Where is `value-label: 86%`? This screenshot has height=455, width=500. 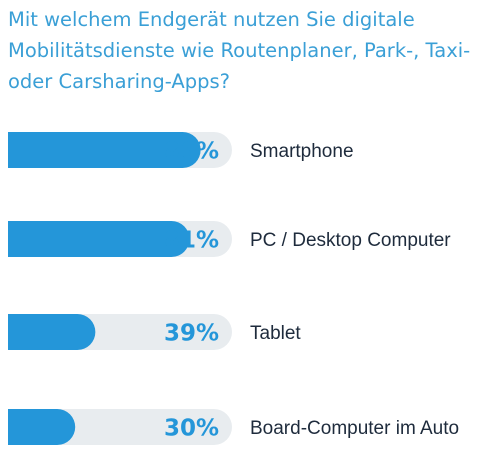
value-label: 86% is located at coordinates (191, 152).